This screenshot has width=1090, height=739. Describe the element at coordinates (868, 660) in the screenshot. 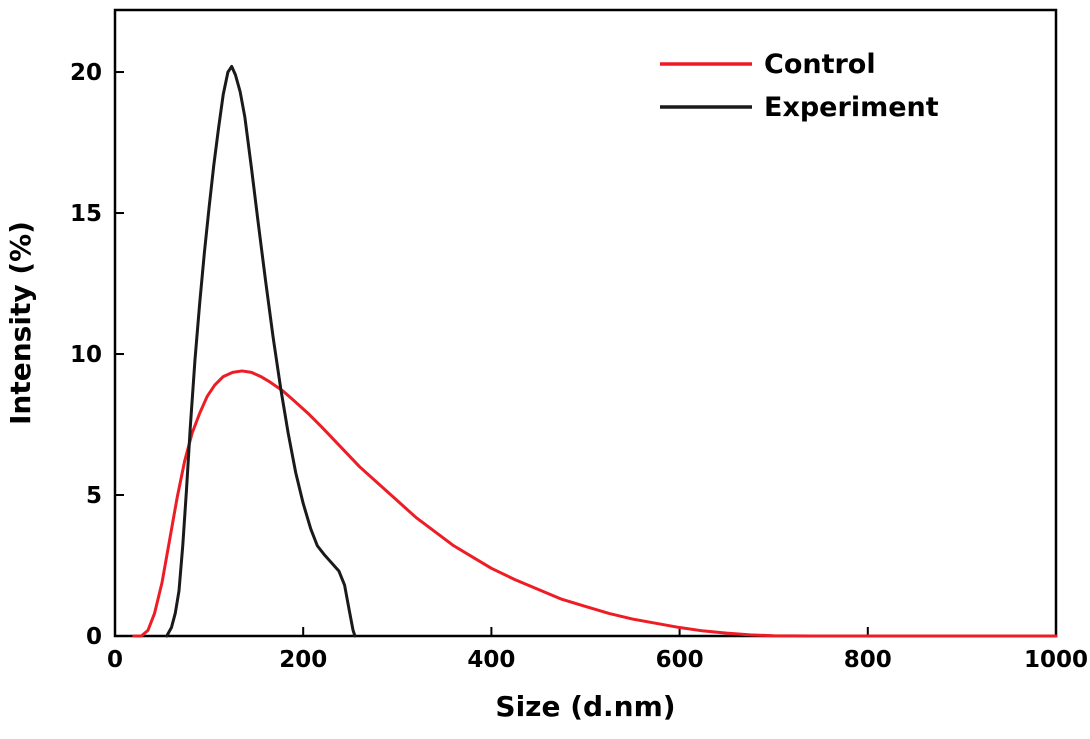

I see `x-tick-label: 800` at that location.